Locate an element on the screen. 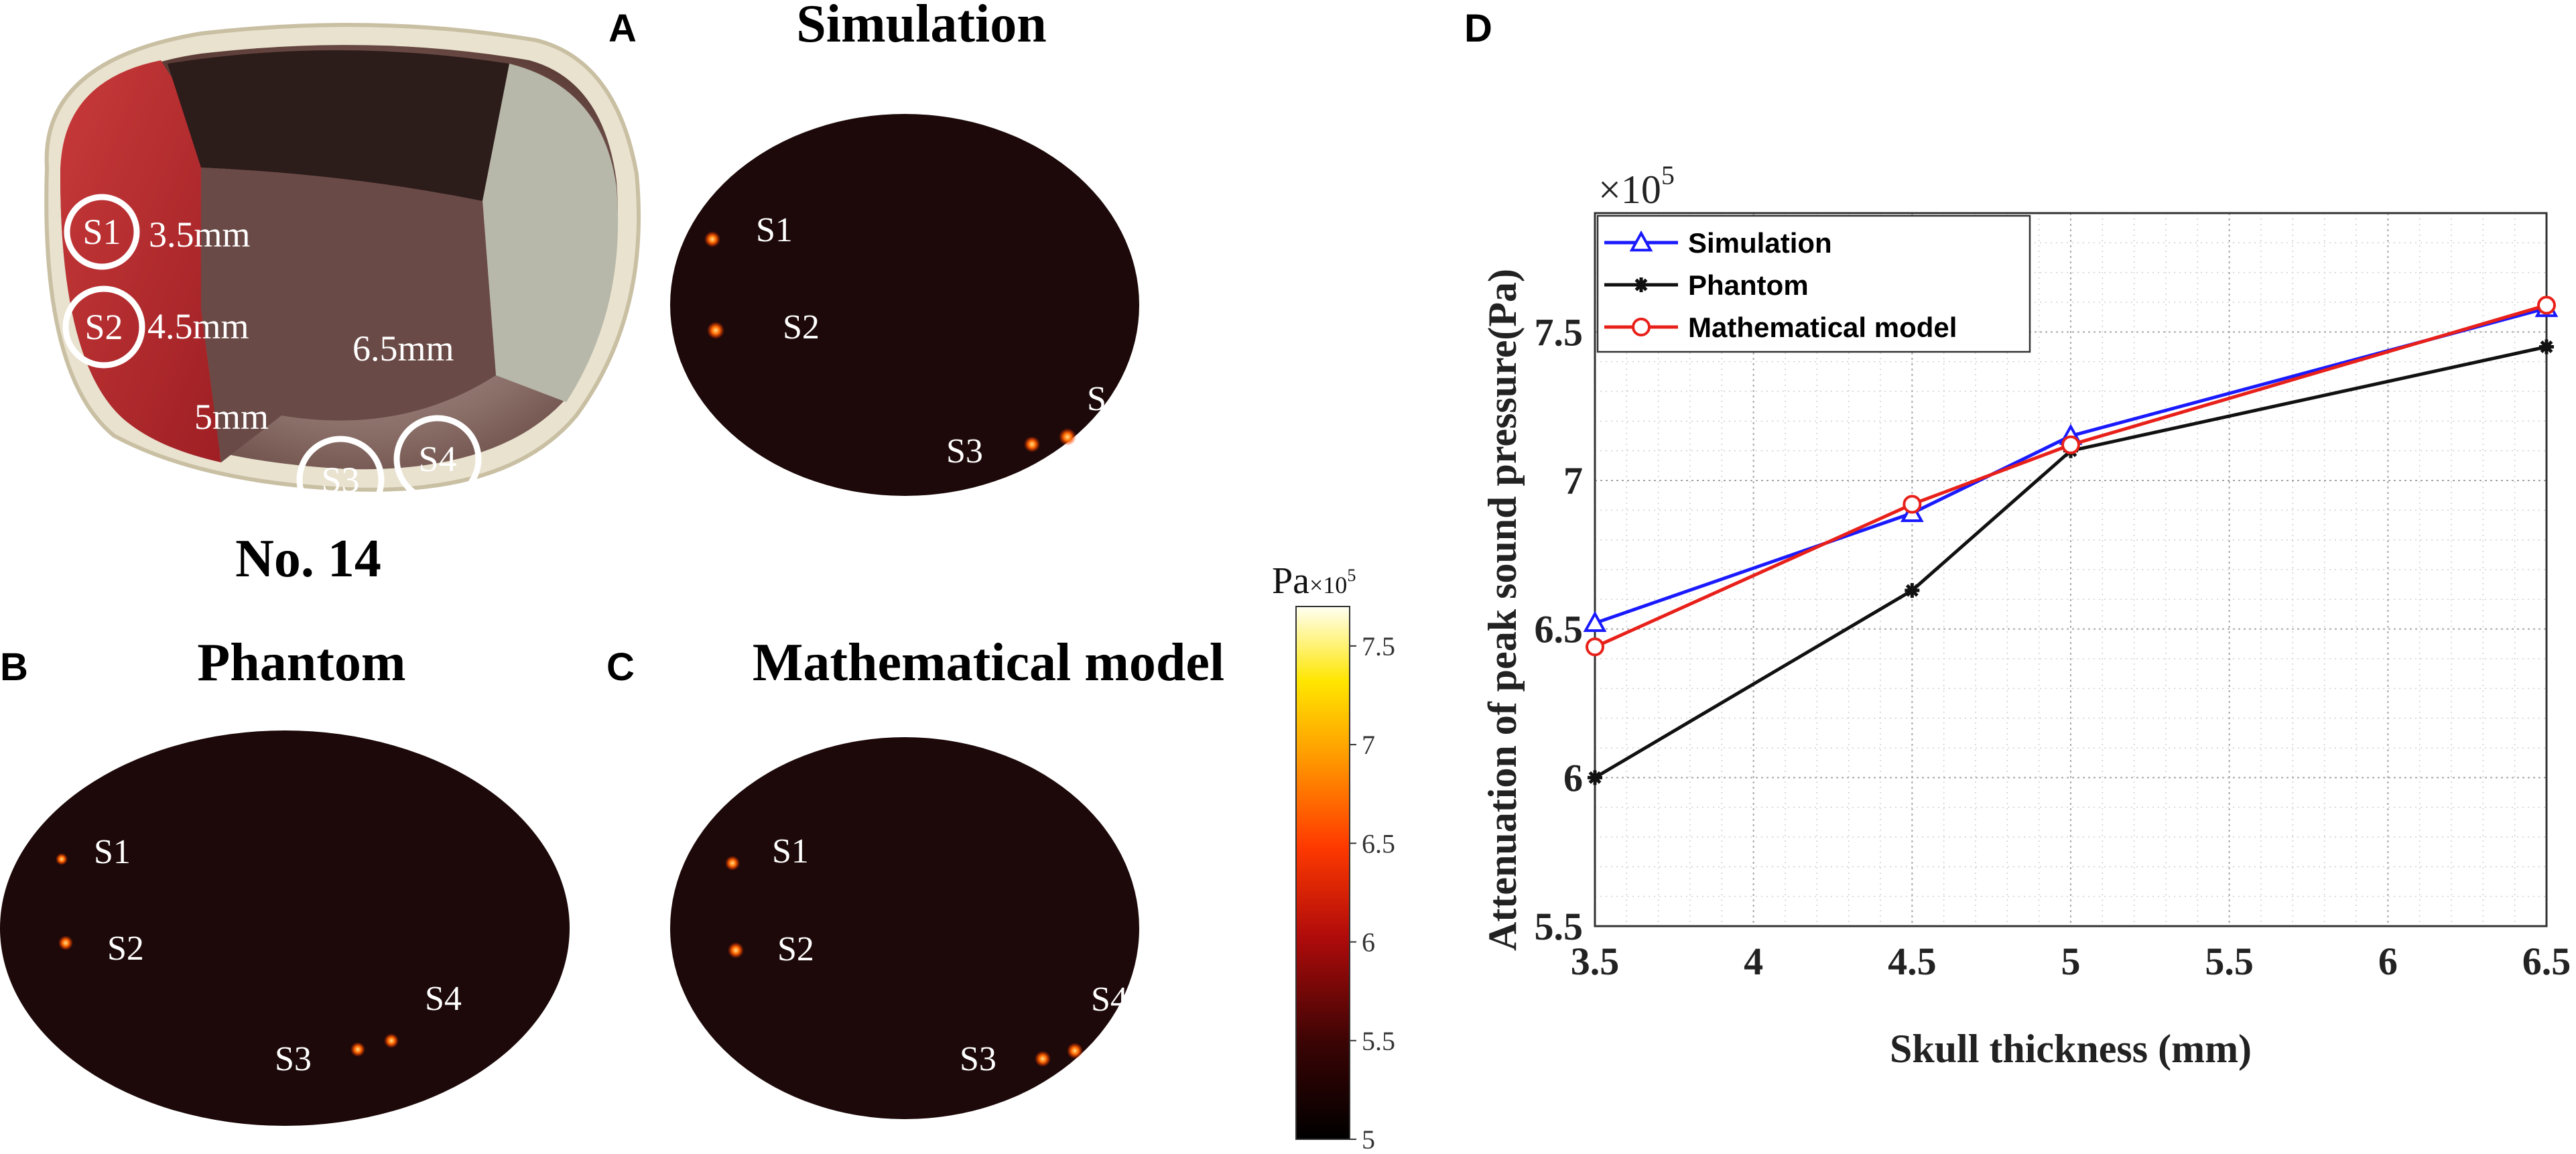  panel-b-label-s1: S1 is located at coordinates (112, 852).